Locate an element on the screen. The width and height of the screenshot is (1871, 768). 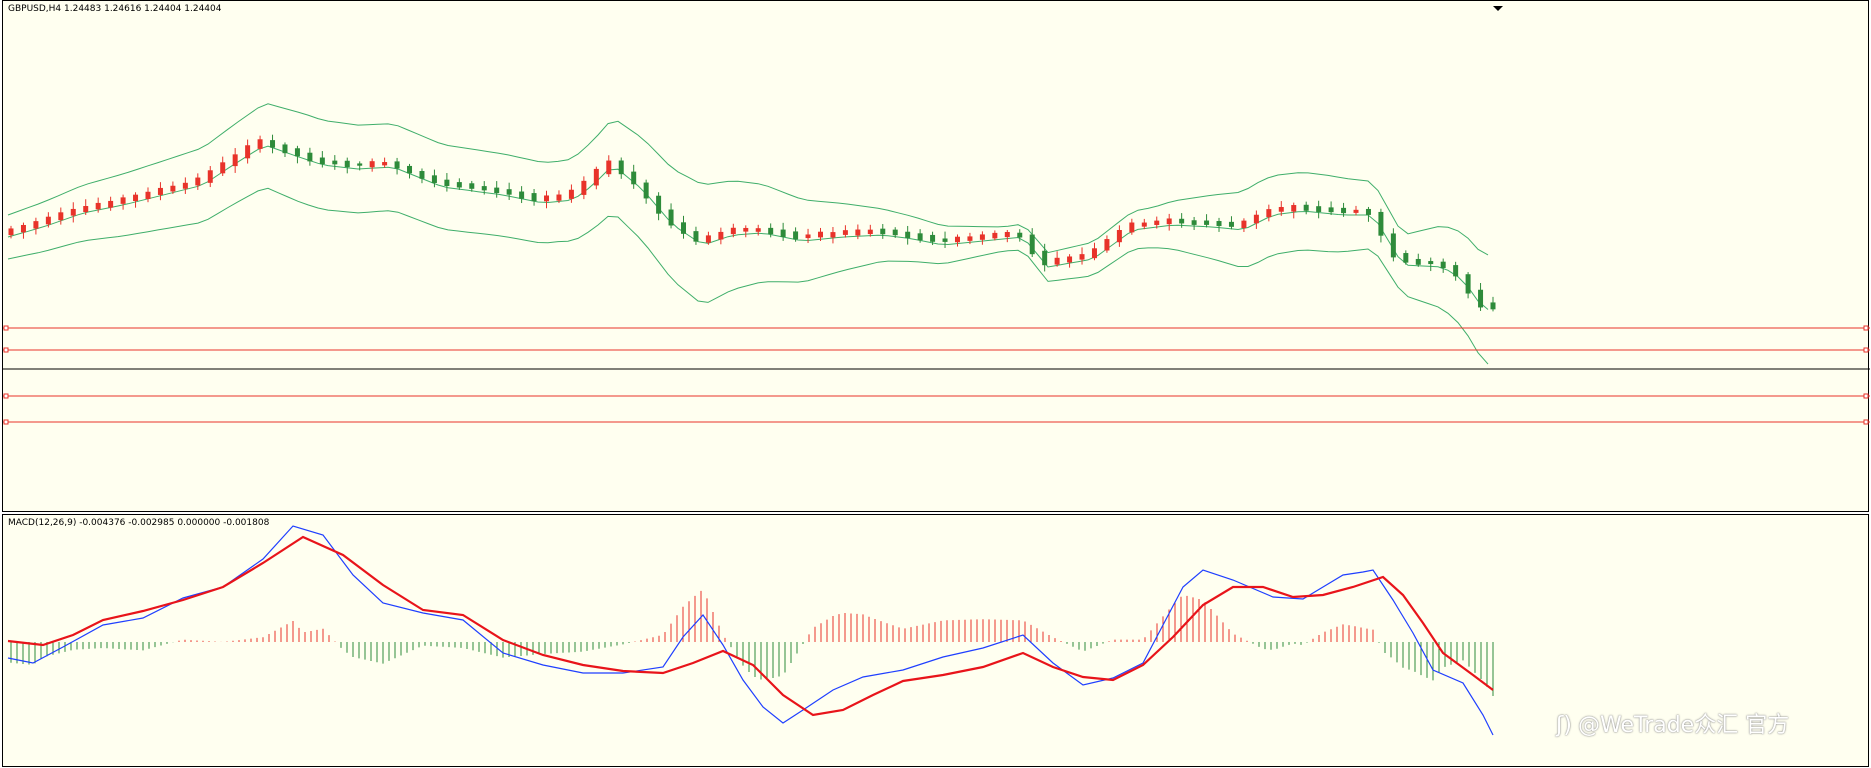
weibo-logo-icon: ʃ) is located at coordinates (1564, 725).